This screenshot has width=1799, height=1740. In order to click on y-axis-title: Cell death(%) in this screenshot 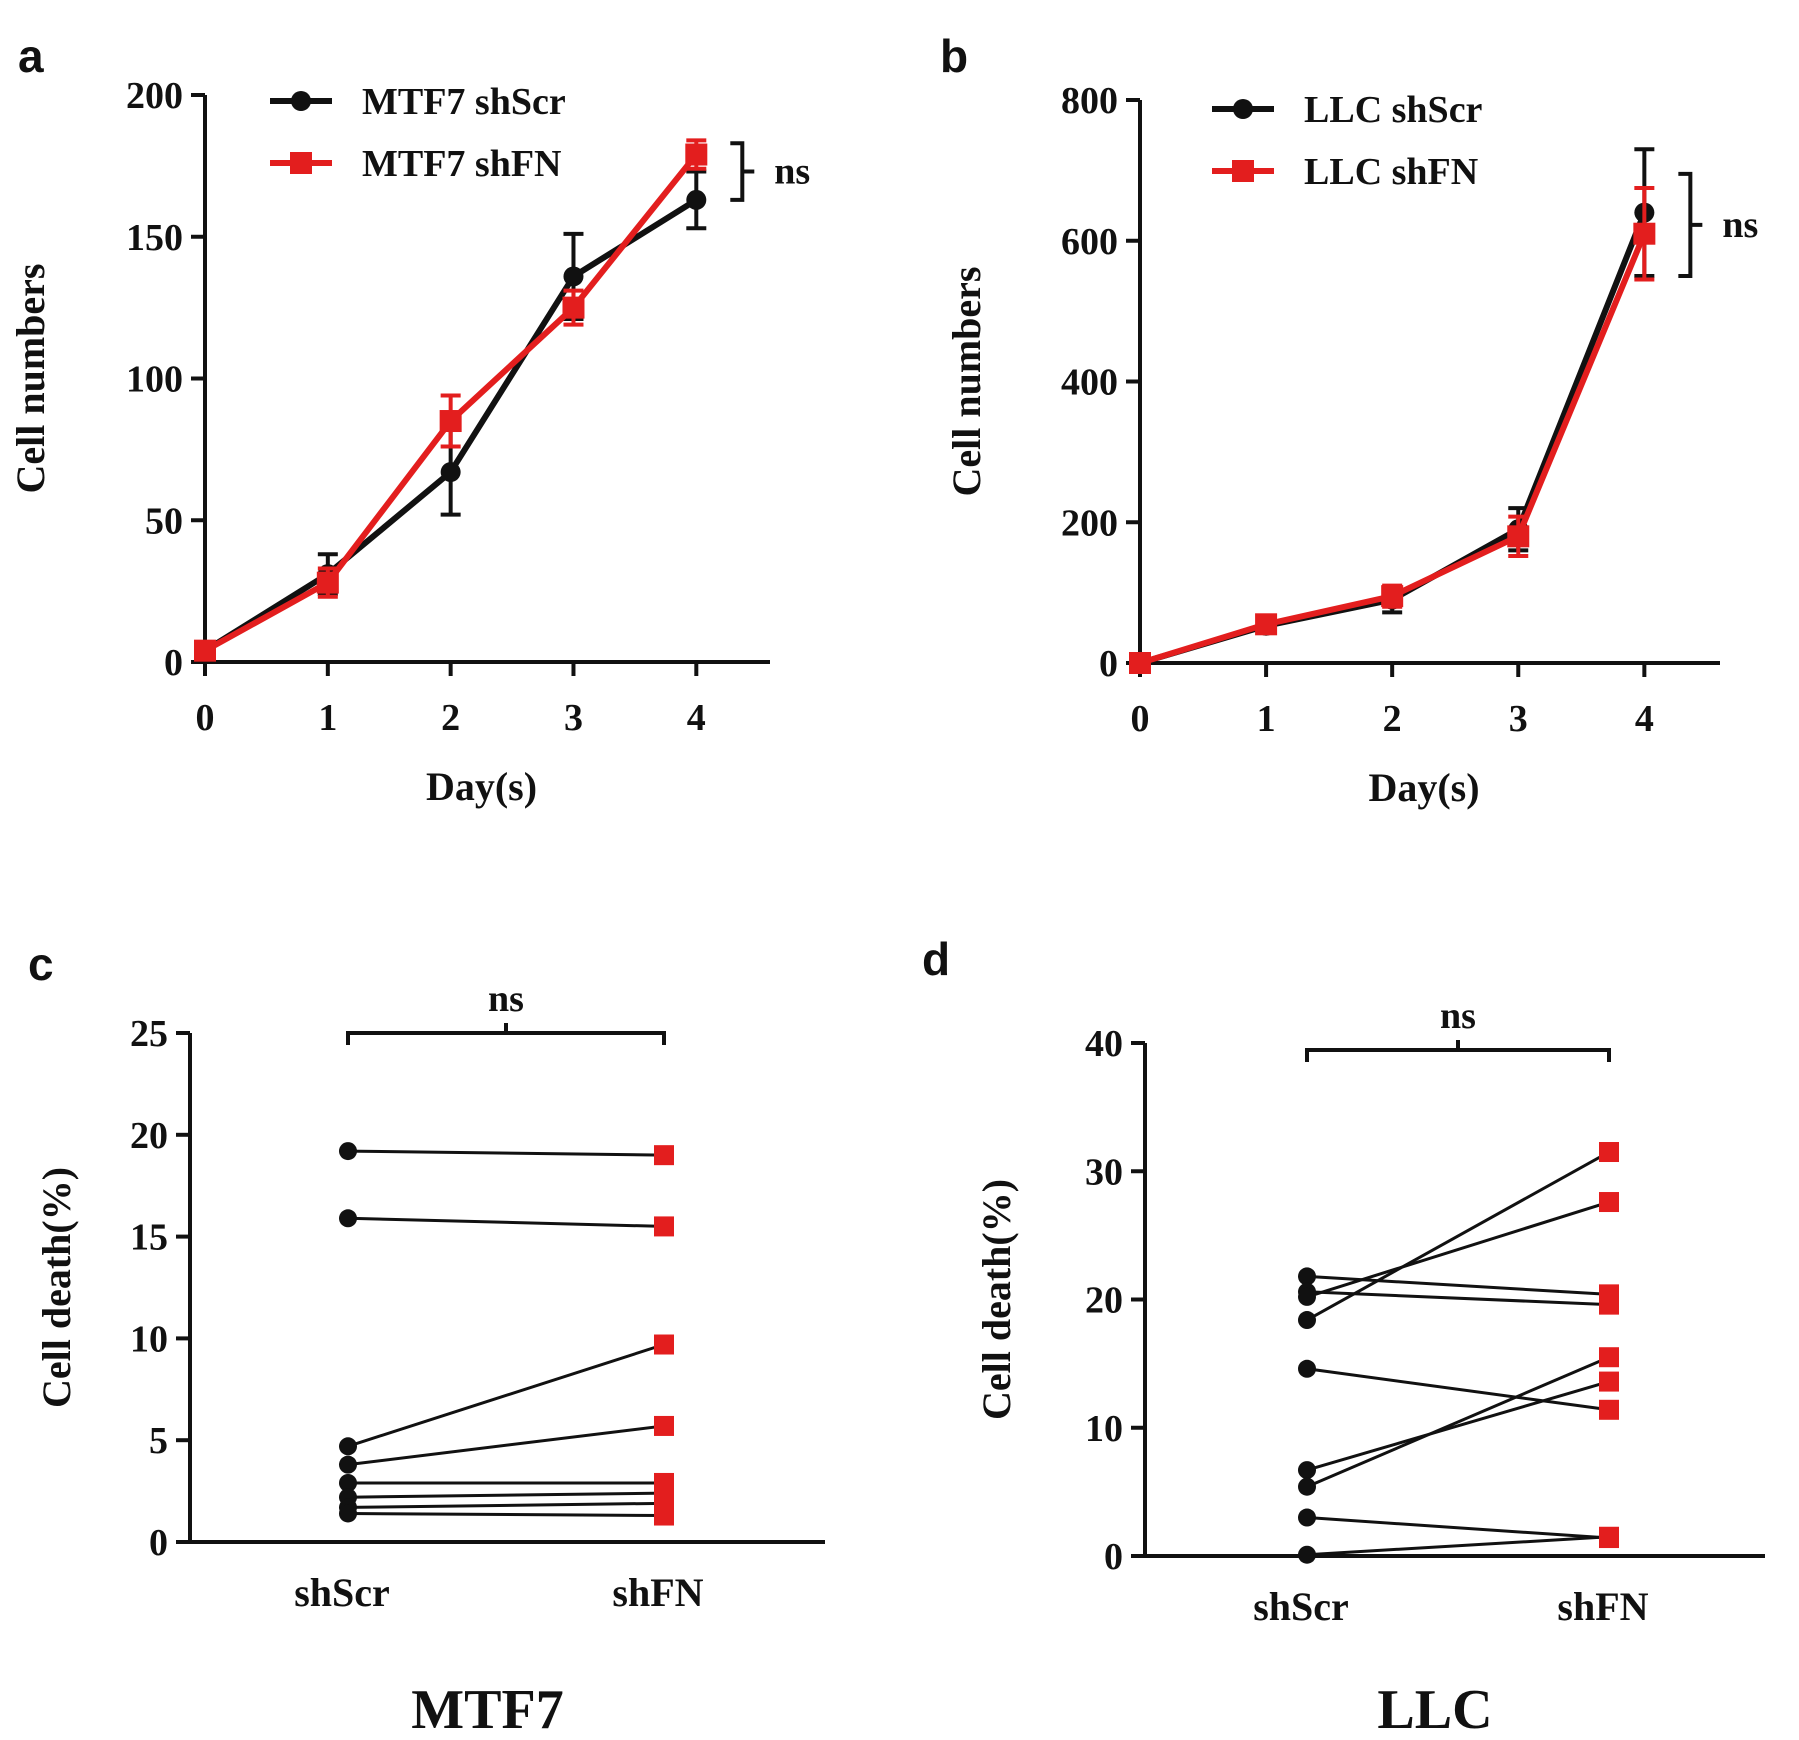, I will do `click(56, 1287)`.